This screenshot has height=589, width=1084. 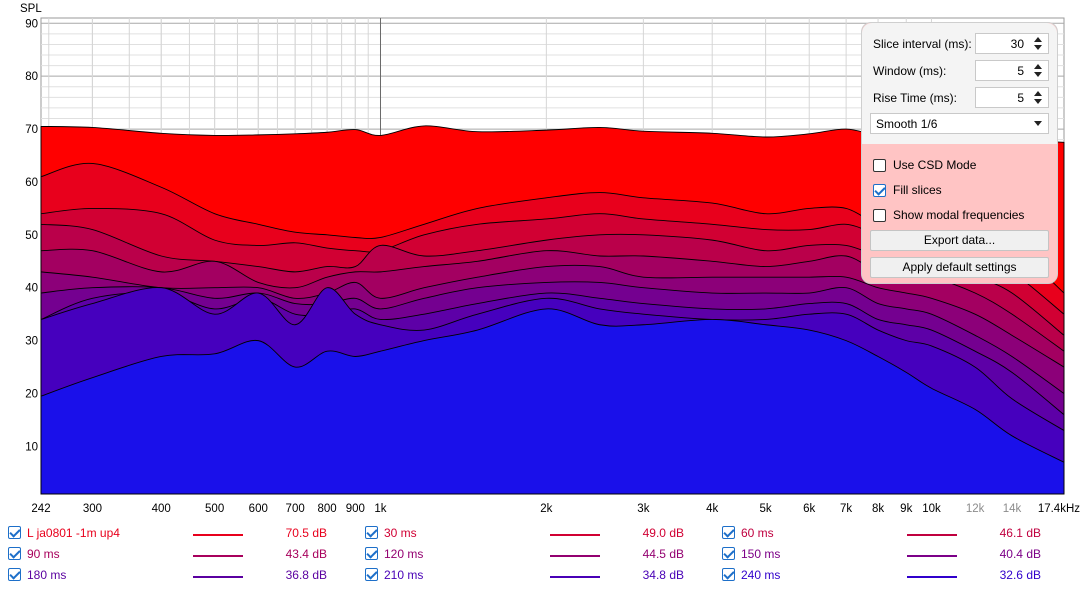 I want to click on legend-value: 46.1 dB, so click(x=1020, y=533).